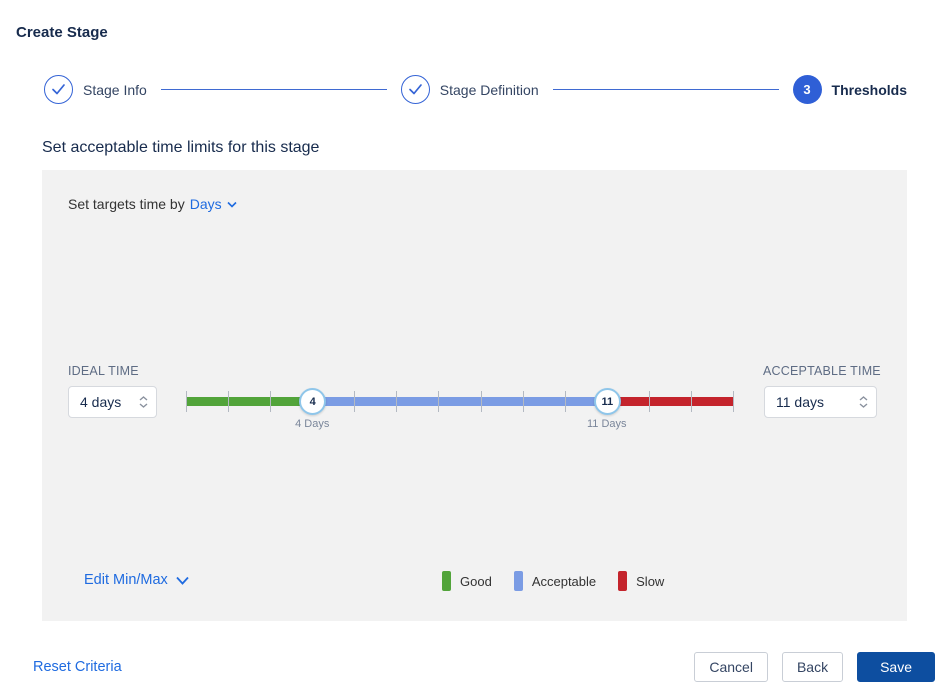 The width and height of the screenshot is (948, 695). Describe the element at coordinates (126, 580) in the screenshot. I see `edit-minmax-label: Edit Min/Max` at that location.